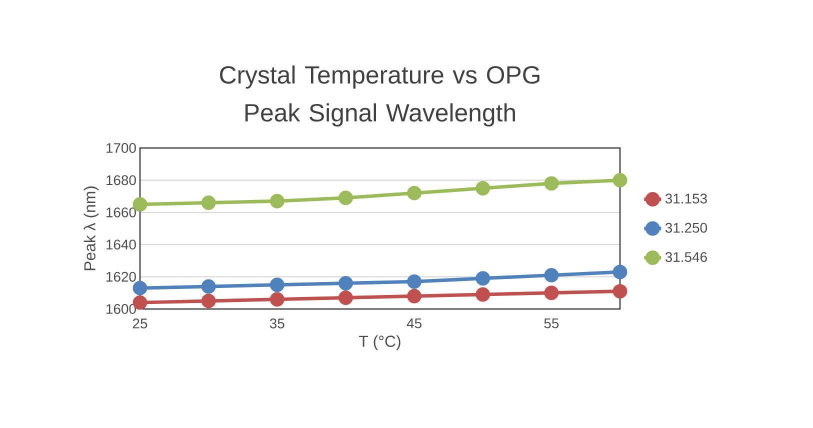 The image size is (813, 428). I want to click on y-tick-label: 1660, so click(121, 212).